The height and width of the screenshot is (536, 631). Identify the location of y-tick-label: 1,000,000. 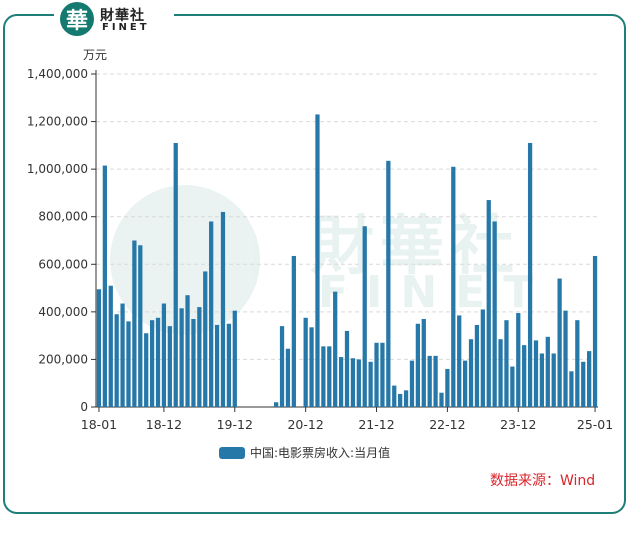
(57, 169).